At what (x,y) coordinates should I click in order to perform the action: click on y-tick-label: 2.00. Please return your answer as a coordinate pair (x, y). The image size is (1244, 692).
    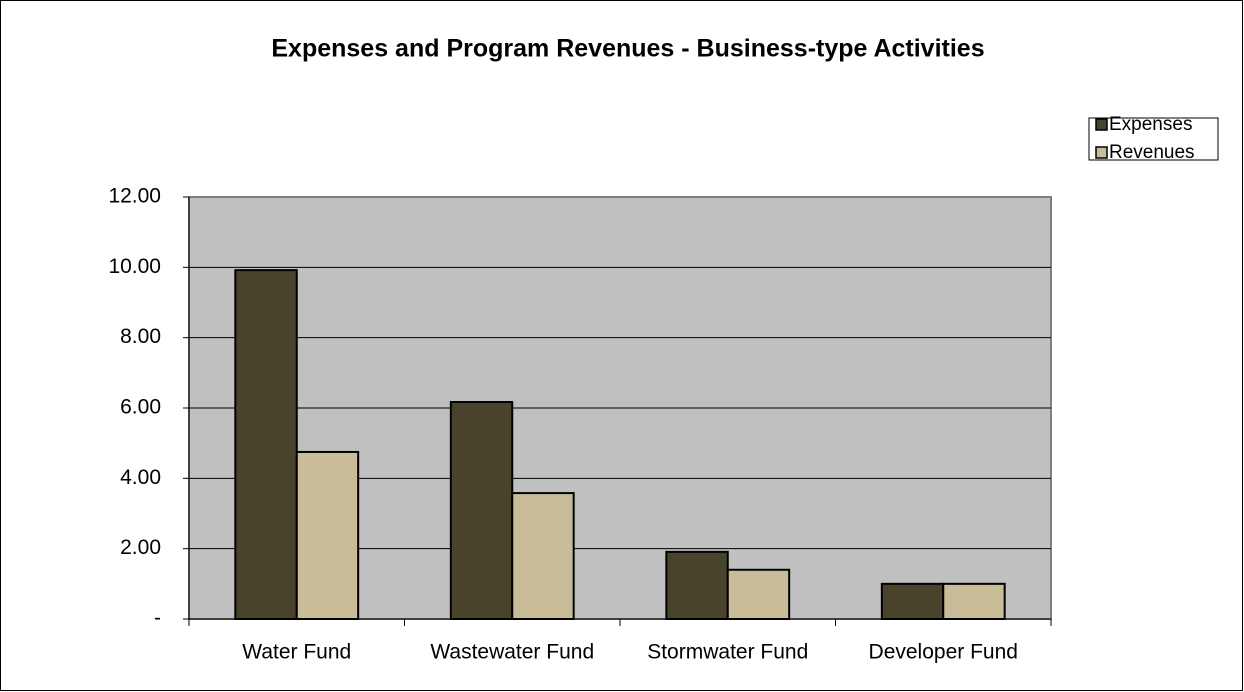
    Looking at the image, I should click on (140, 547).